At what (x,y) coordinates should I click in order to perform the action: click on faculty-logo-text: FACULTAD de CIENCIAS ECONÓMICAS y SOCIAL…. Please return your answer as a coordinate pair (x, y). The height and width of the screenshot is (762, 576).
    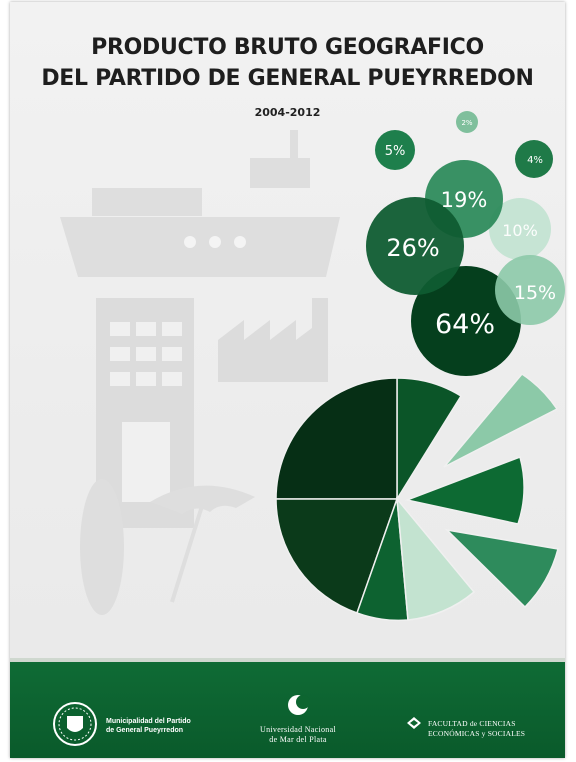
    Looking at the image, I should click on (476, 729).